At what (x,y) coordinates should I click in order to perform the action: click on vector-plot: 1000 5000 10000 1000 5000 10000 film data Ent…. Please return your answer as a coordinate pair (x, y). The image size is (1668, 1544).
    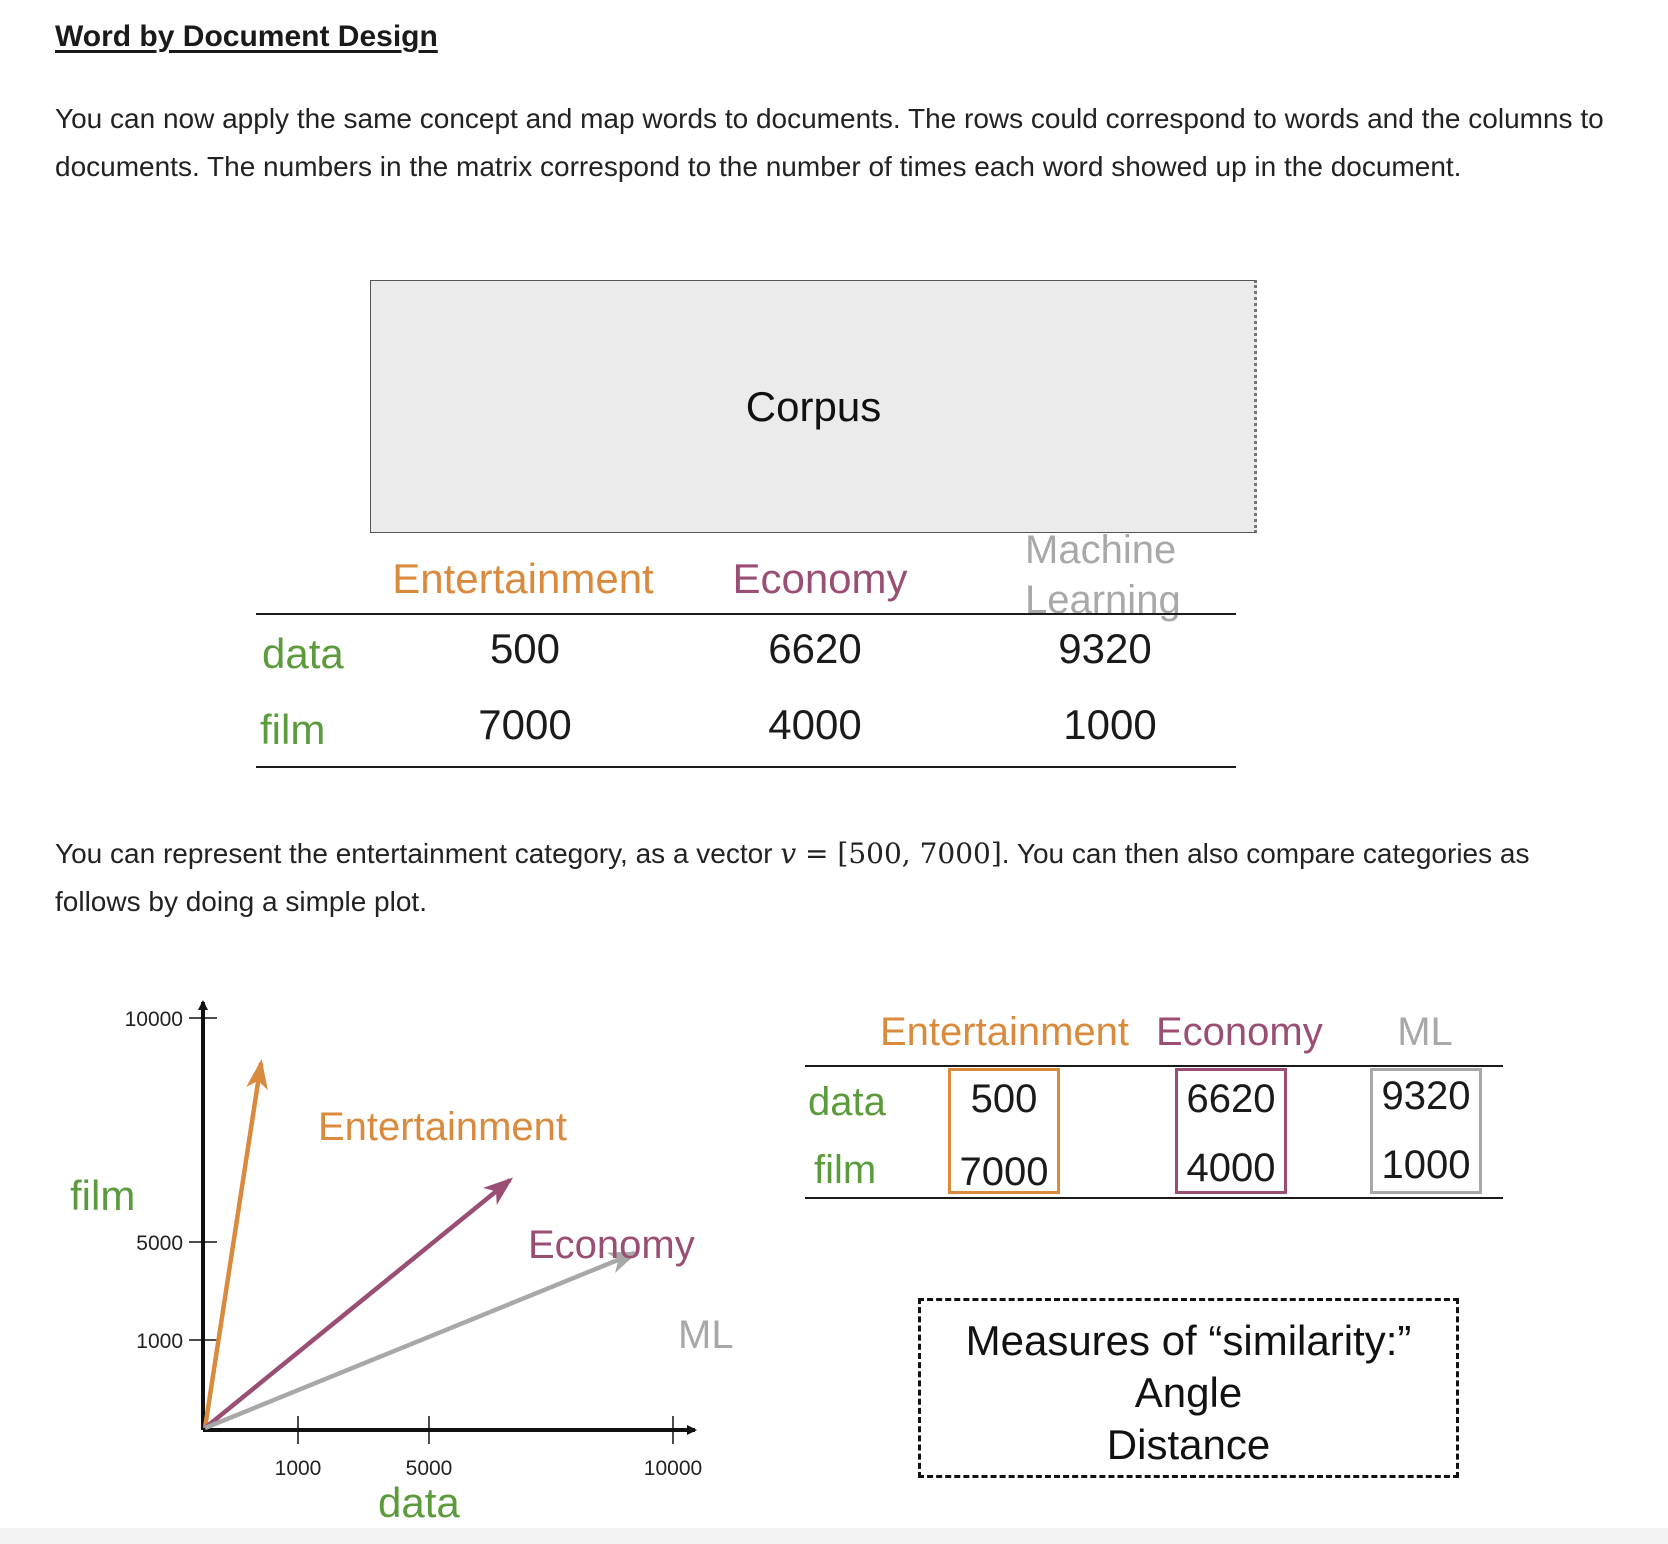
    Looking at the image, I should click on (402, 1263).